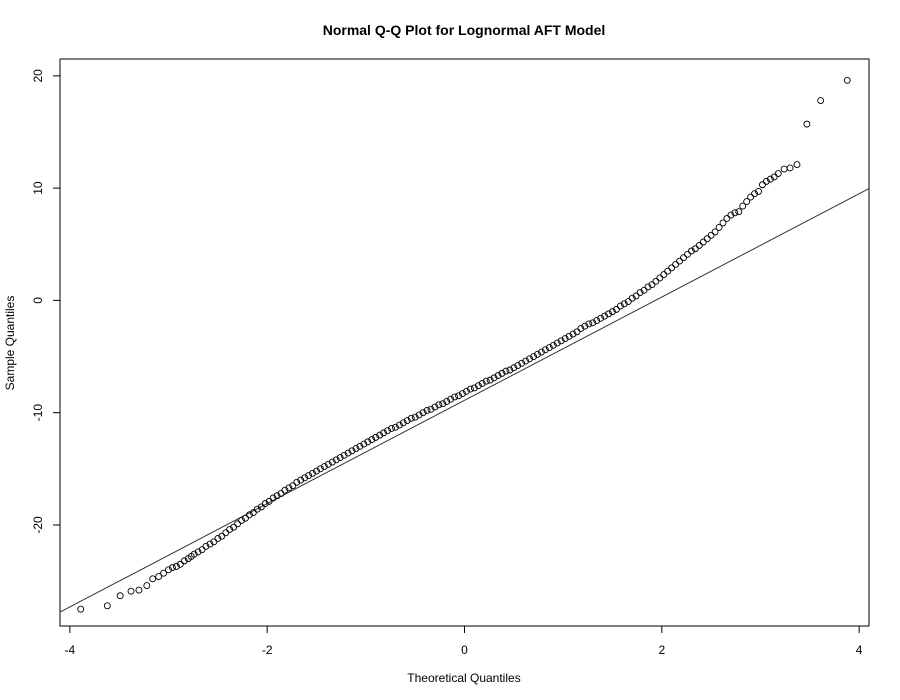 This screenshot has height=700, width=900. What do you see at coordinates (38, 300) in the screenshot?
I see `y-tick-label: 0` at bounding box center [38, 300].